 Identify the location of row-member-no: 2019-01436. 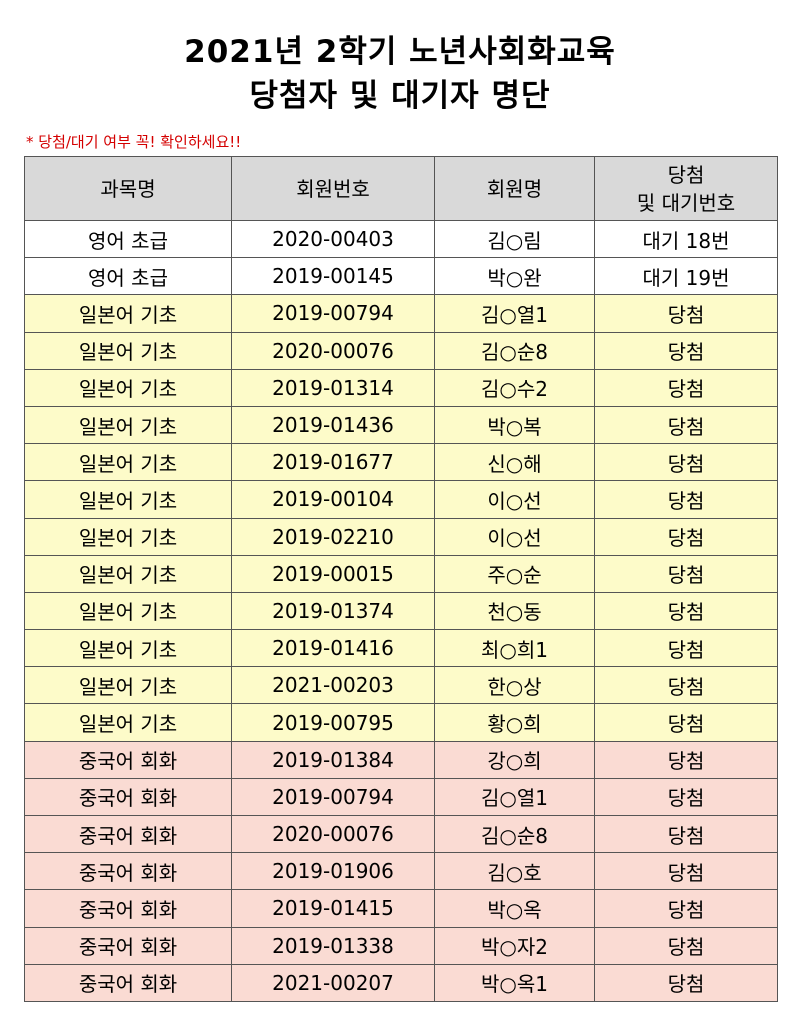
(333, 425).